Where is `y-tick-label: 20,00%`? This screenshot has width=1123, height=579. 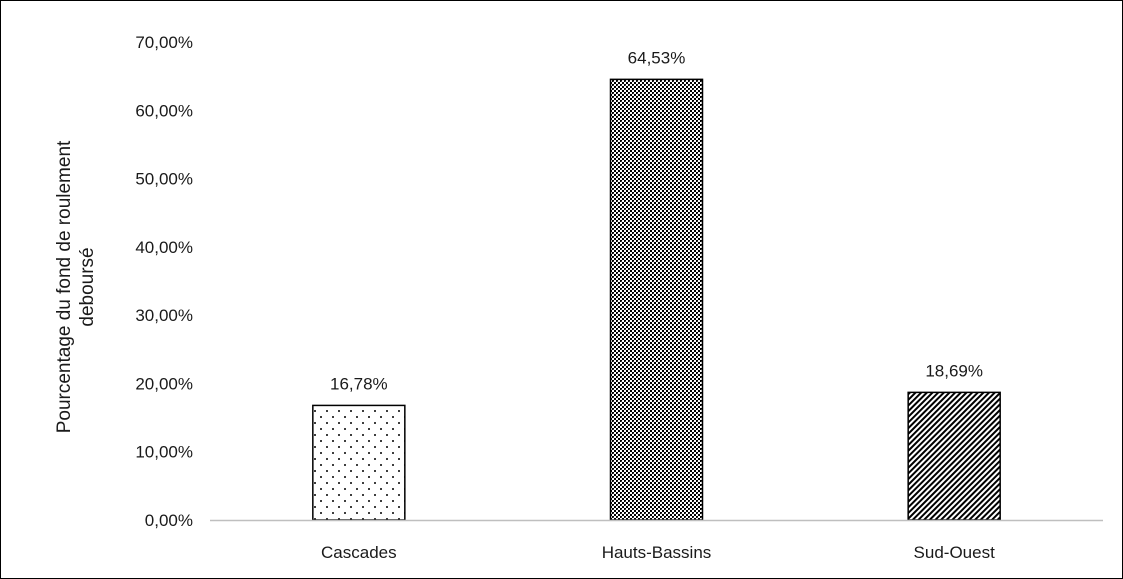 y-tick-label: 20,00% is located at coordinates (164, 383).